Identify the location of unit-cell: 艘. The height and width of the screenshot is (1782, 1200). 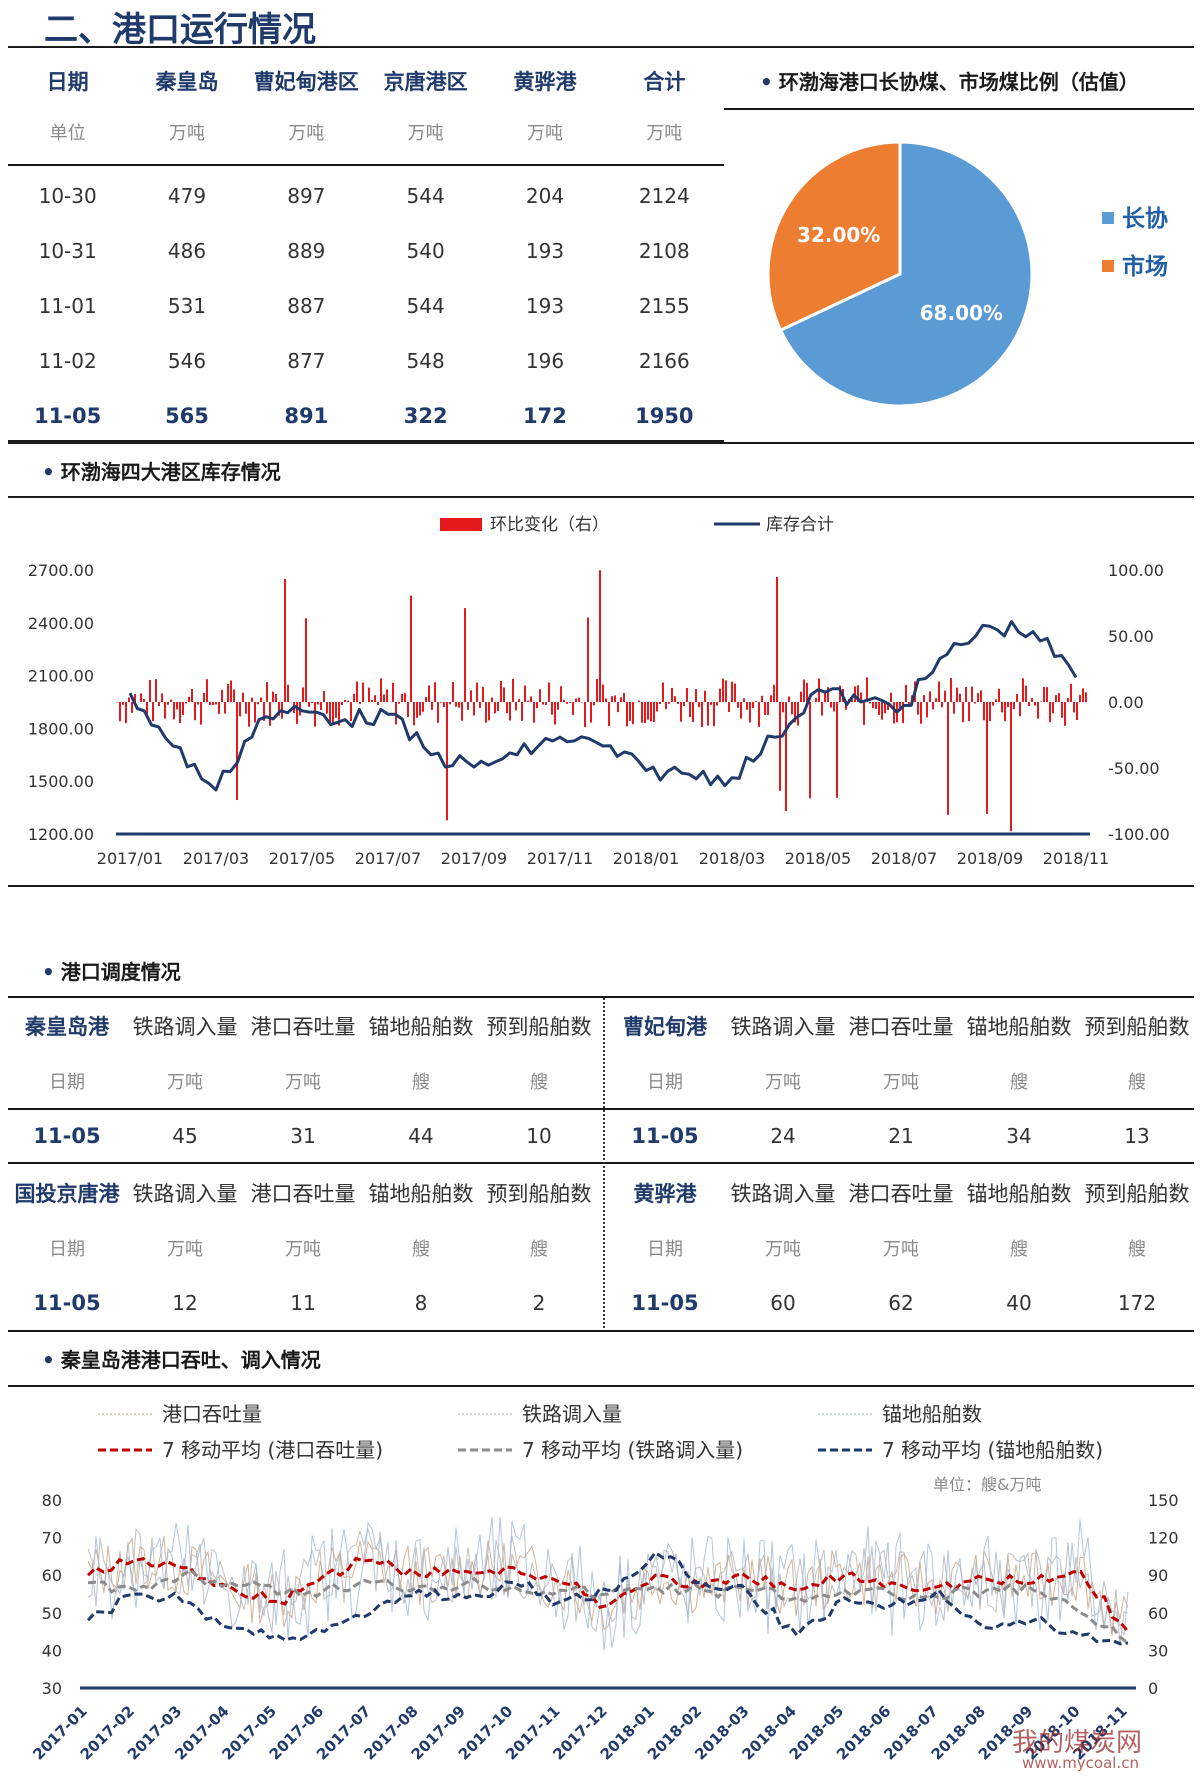
(1019, 1249).